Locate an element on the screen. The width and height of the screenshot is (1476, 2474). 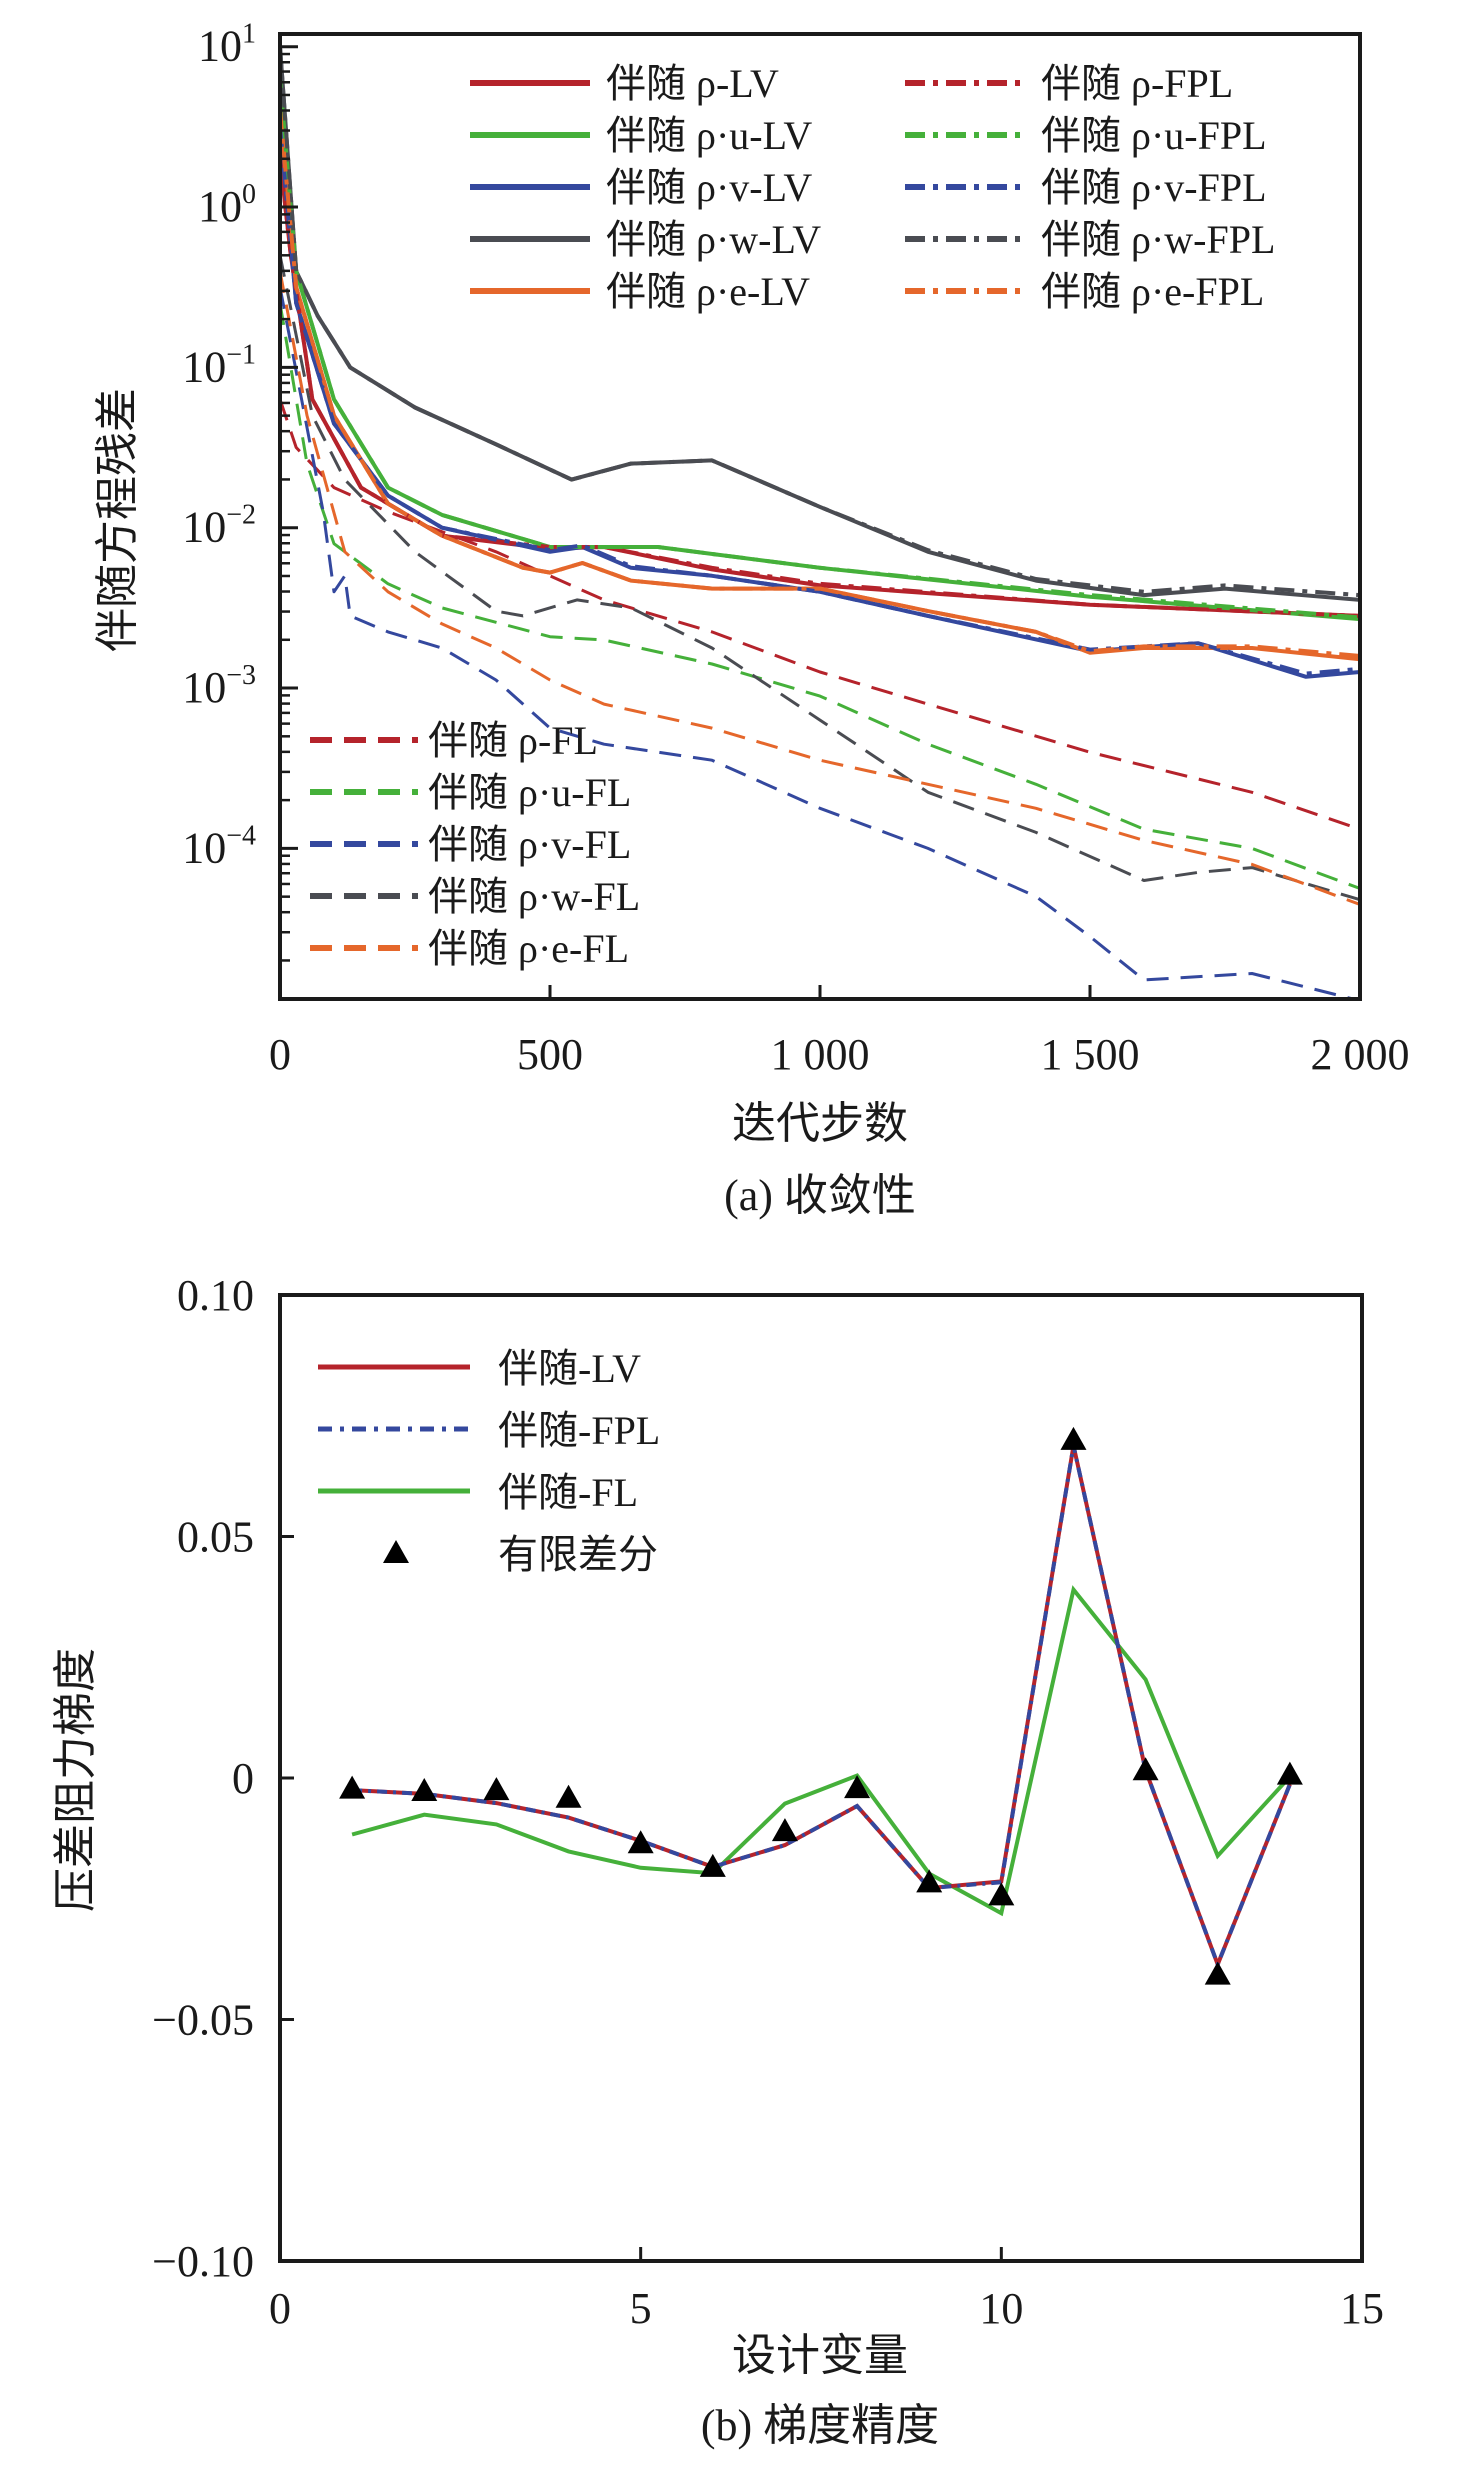
legend-label: 伴随 ρ·u-FL is located at coordinates (529, 792).